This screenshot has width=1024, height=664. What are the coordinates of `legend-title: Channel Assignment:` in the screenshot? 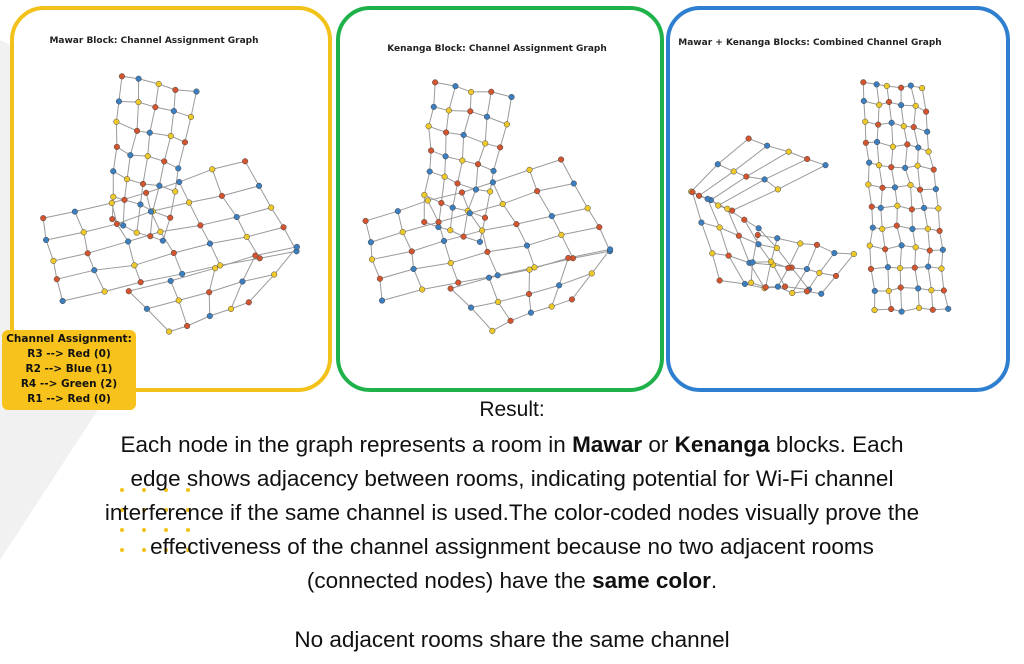 It's located at (69, 339).